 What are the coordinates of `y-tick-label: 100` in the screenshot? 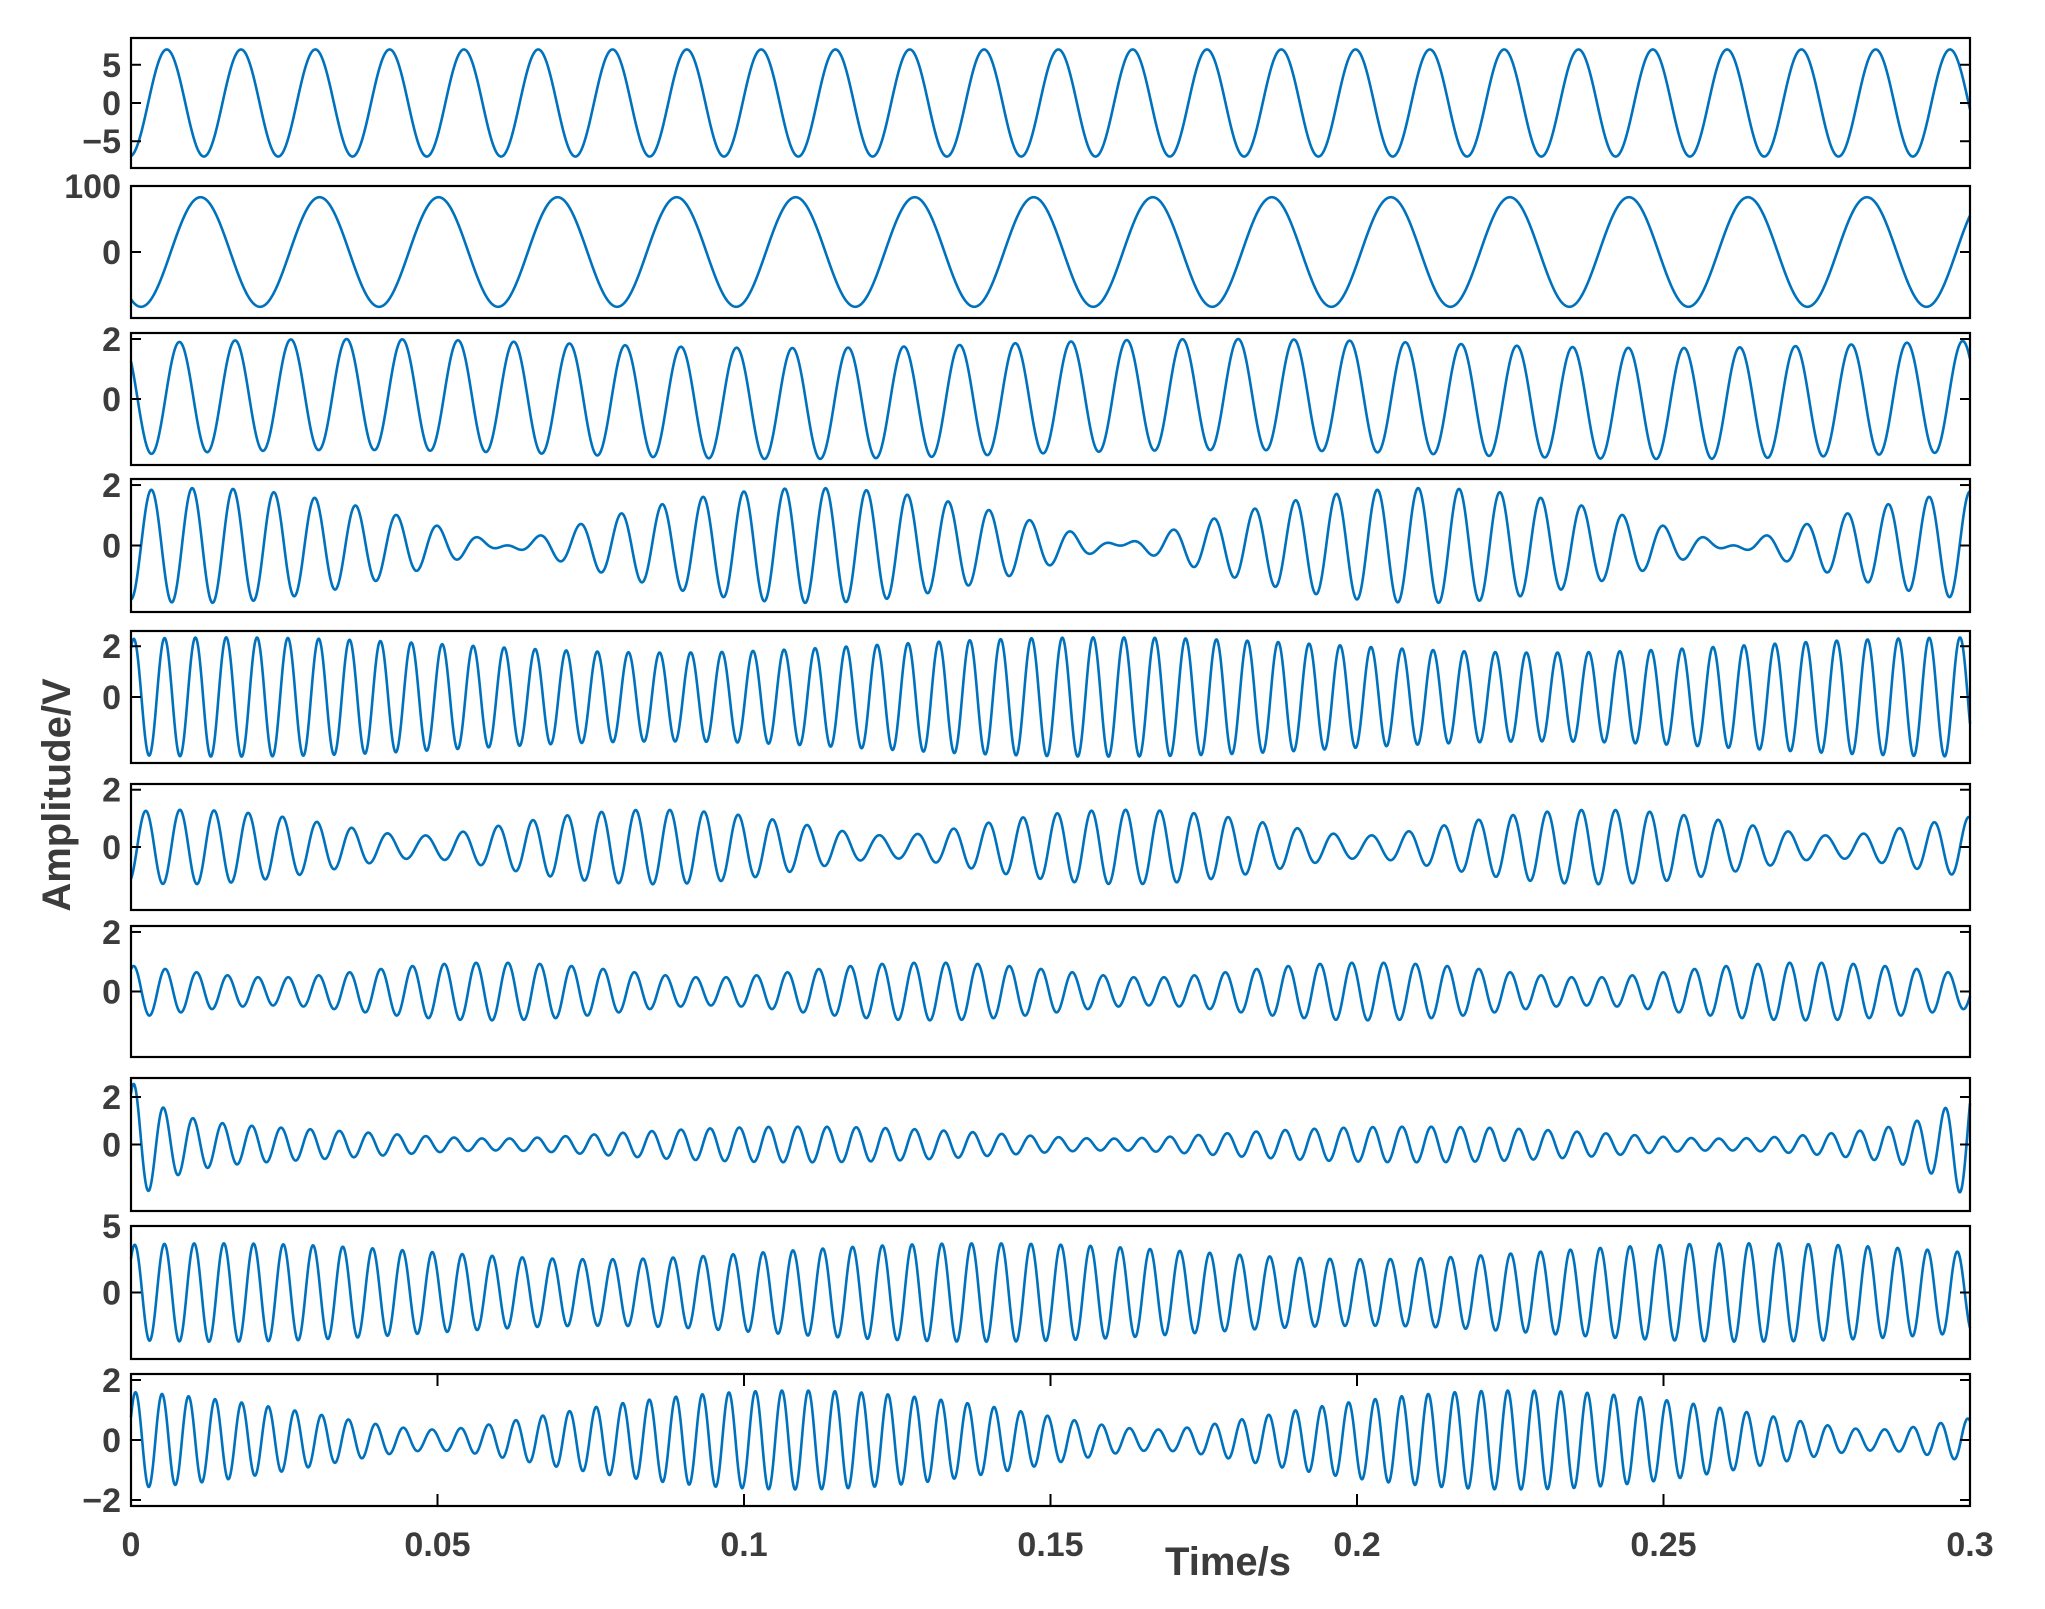 It's located at (92, 187).